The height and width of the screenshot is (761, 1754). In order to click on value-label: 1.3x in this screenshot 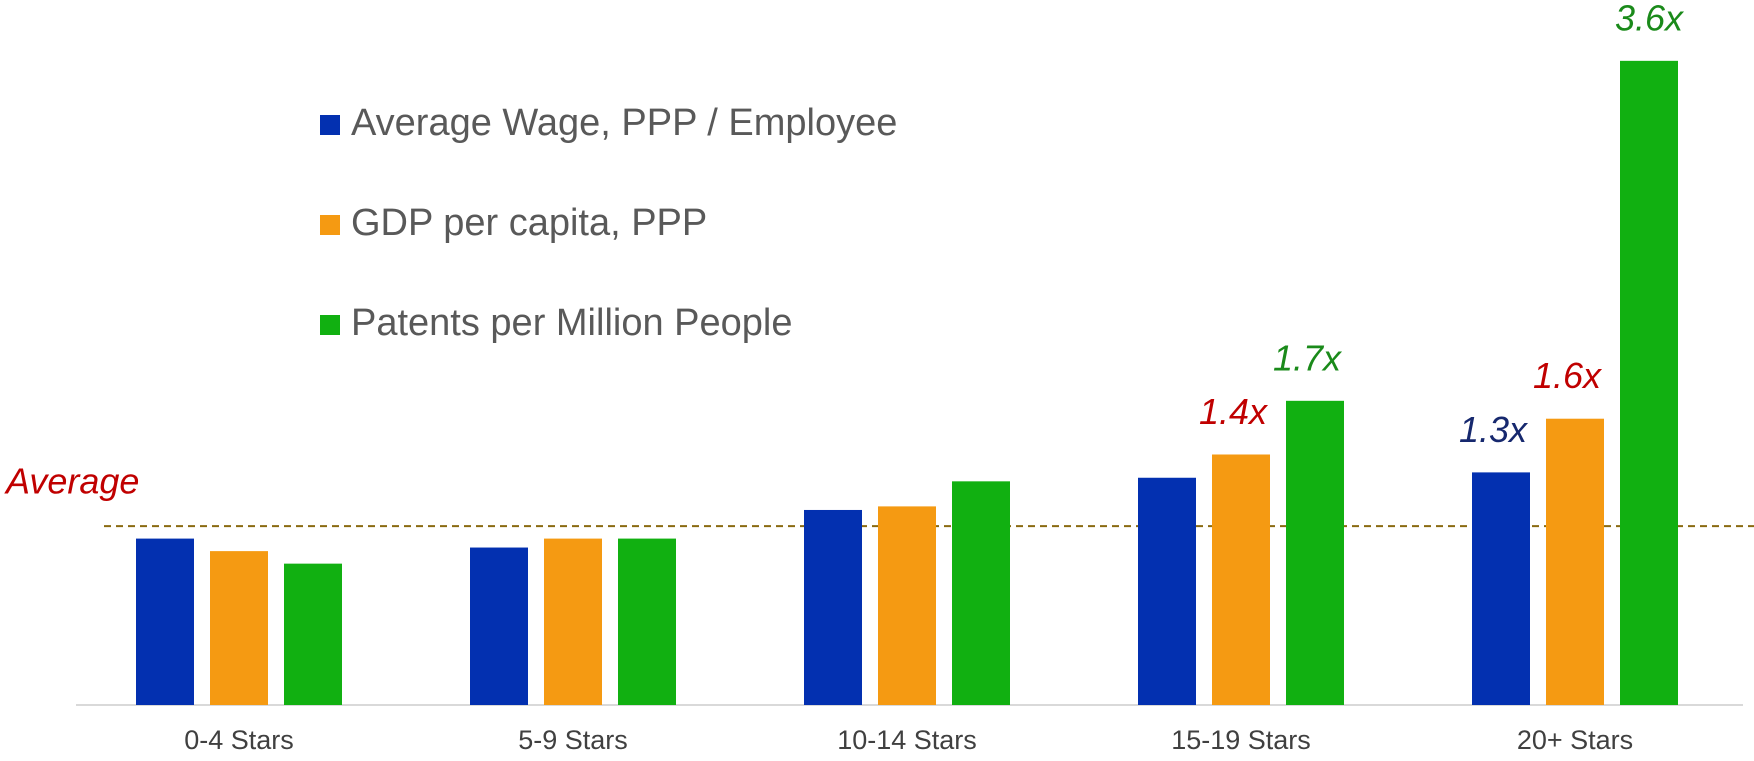, I will do `click(1494, 429)`.